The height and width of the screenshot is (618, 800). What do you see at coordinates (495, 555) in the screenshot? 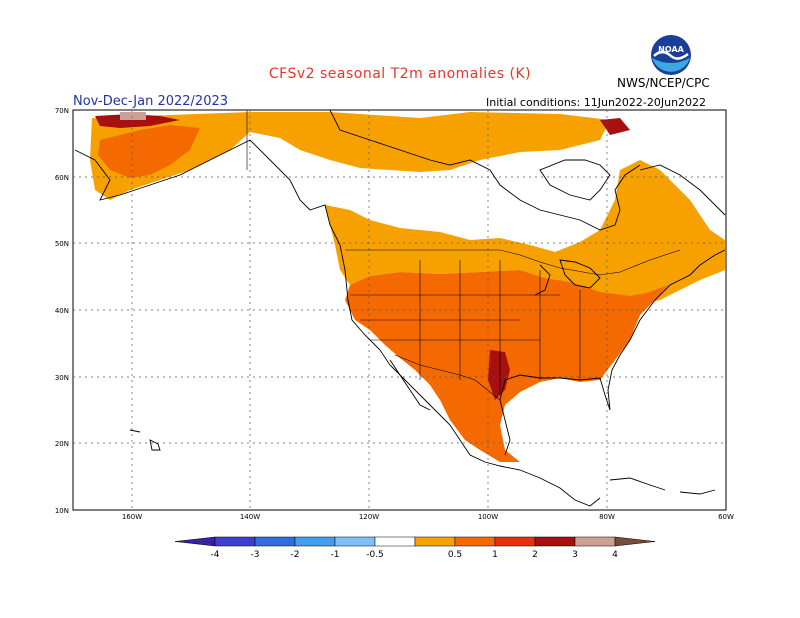
I see `legend-label: 1` at bounding box center [495, 555].